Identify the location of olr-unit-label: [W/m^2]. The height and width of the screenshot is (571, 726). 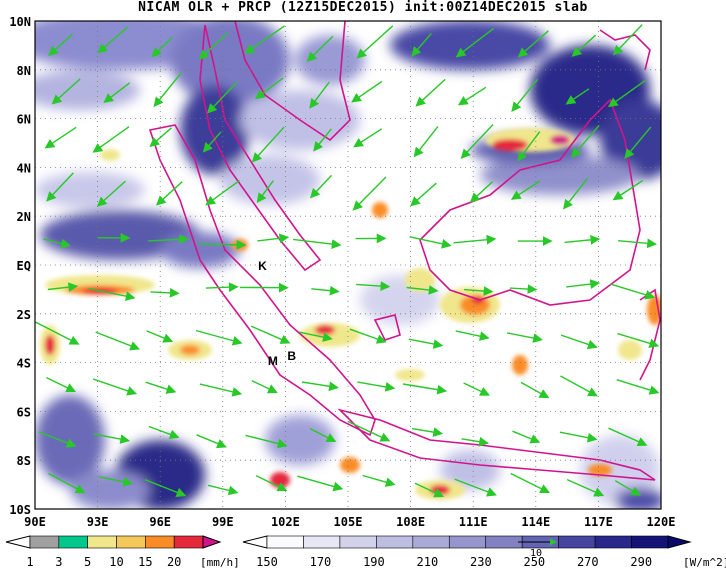
(704, 562).